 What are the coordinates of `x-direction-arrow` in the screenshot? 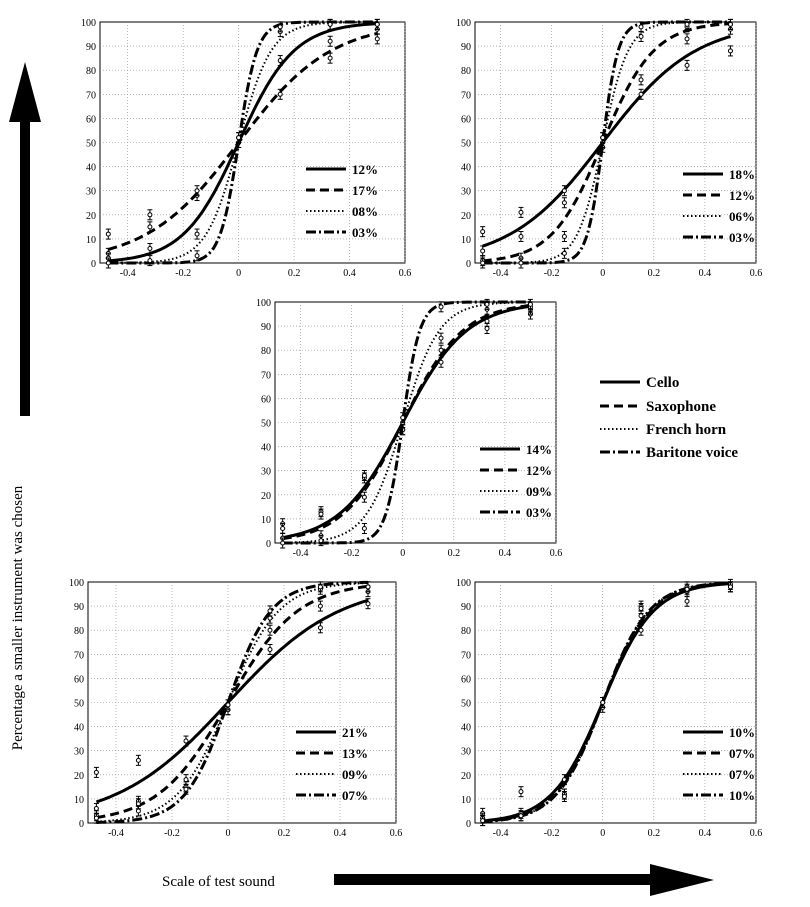 It's located at (524, 880).